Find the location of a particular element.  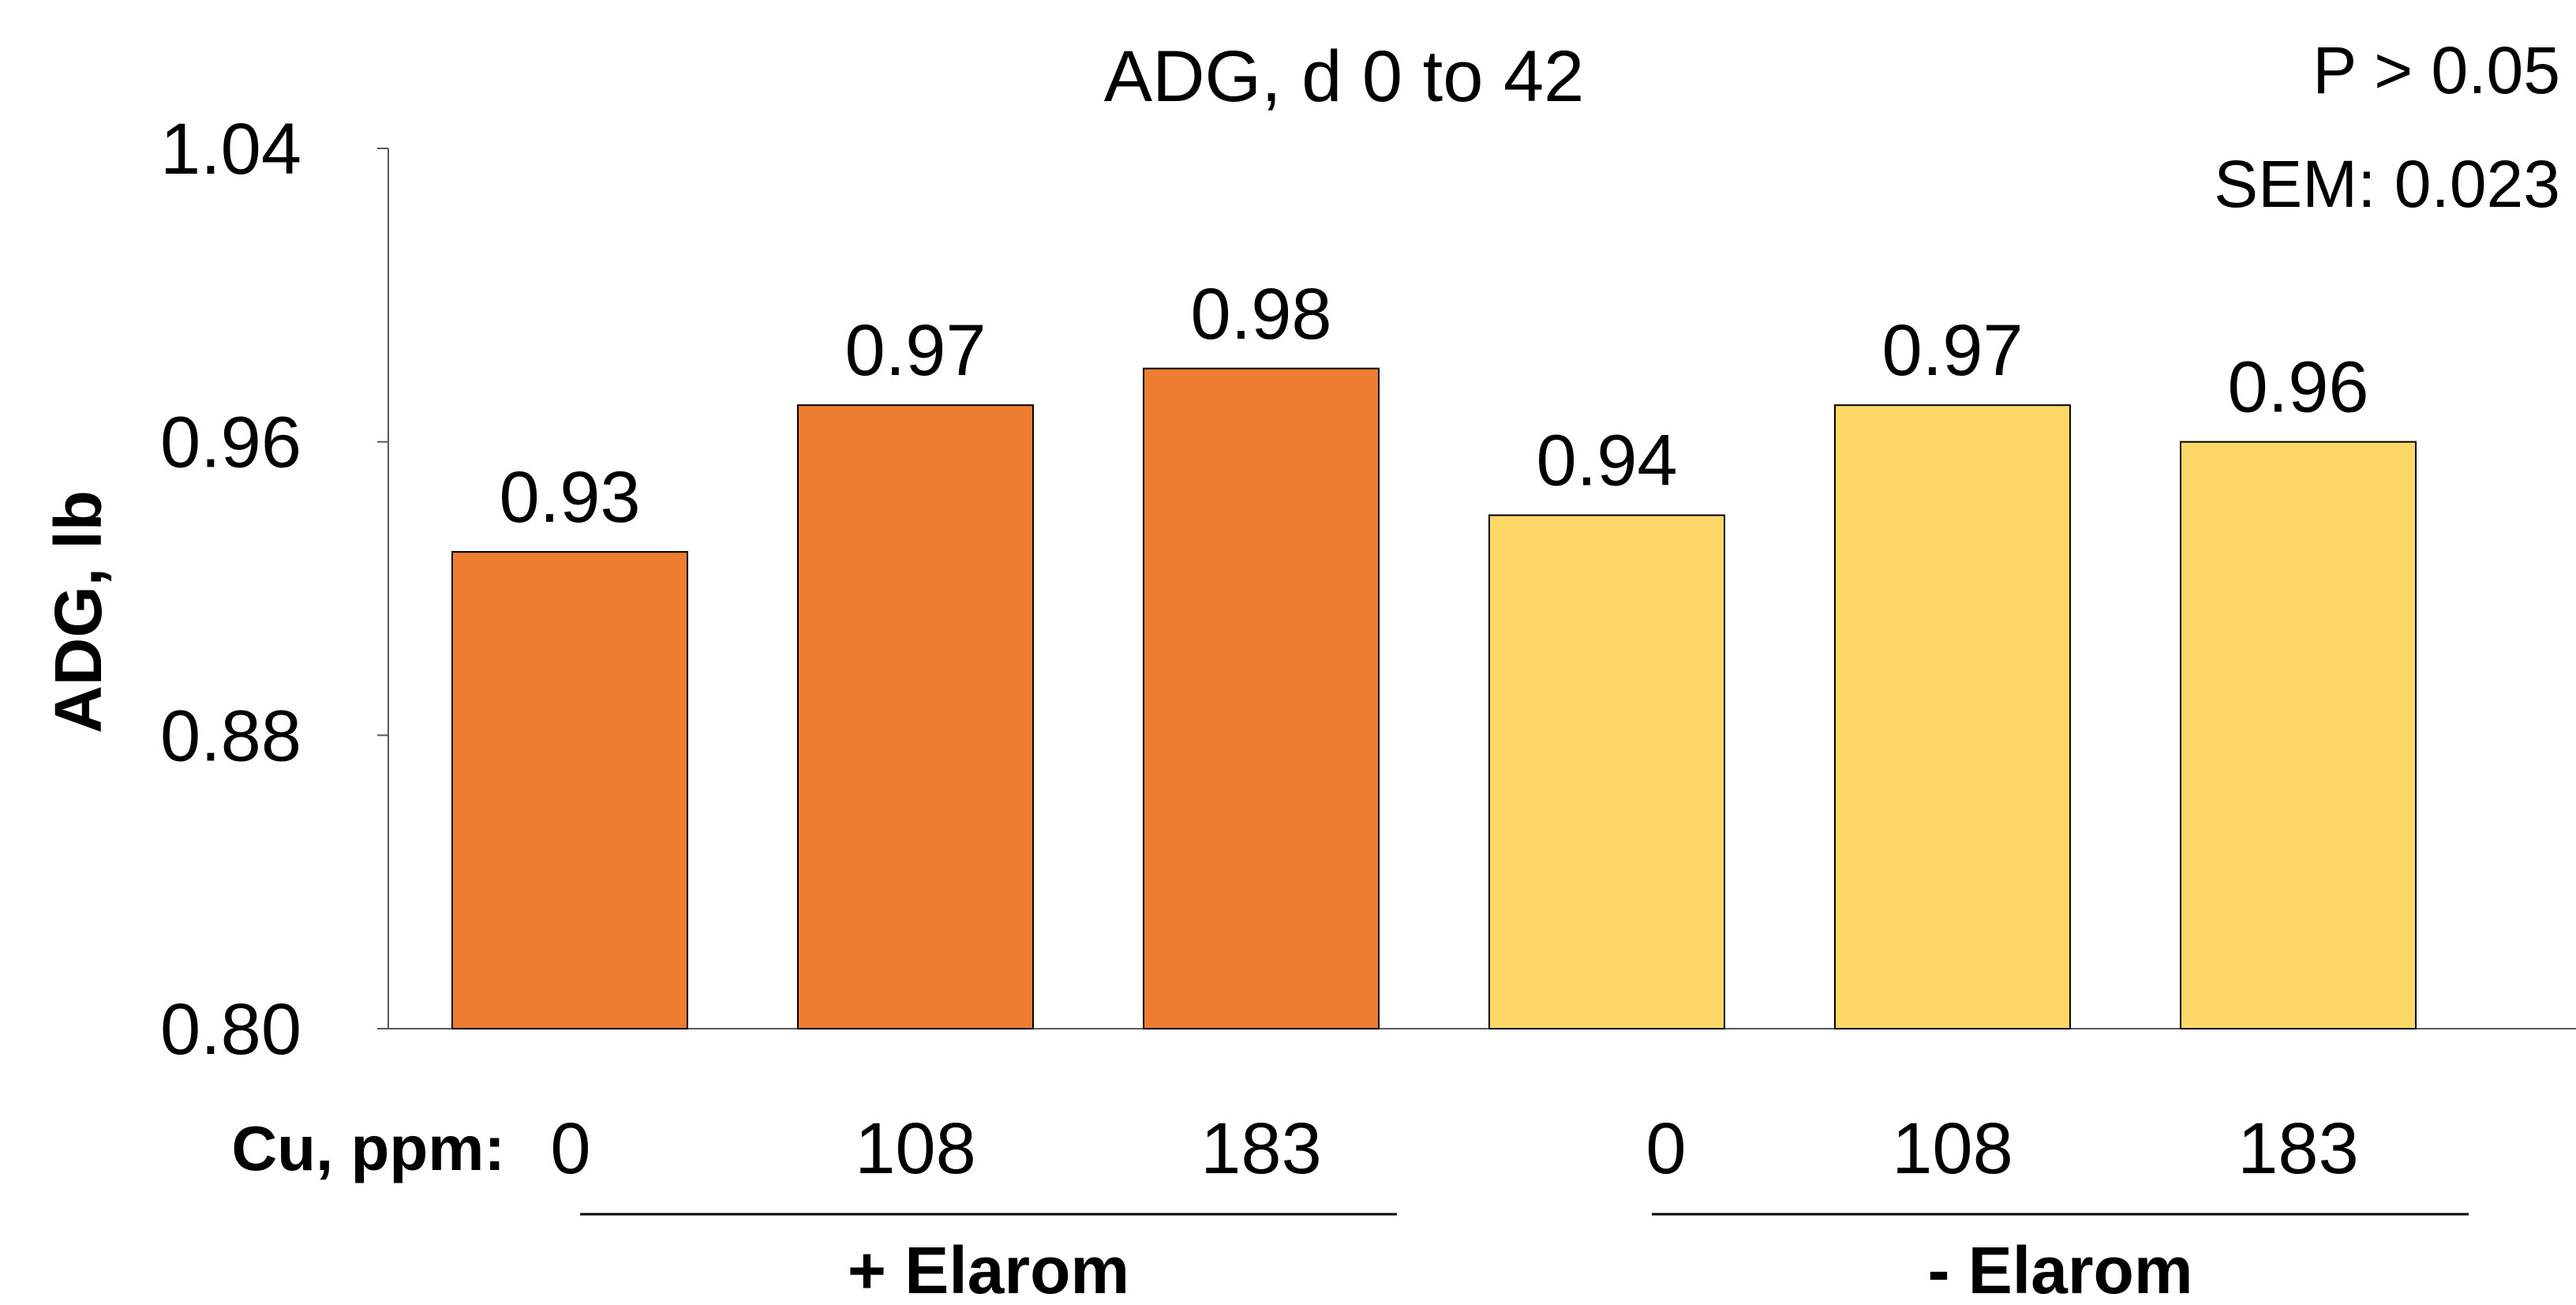

data-label: 0.98 is located at coordinates (1260, 314).